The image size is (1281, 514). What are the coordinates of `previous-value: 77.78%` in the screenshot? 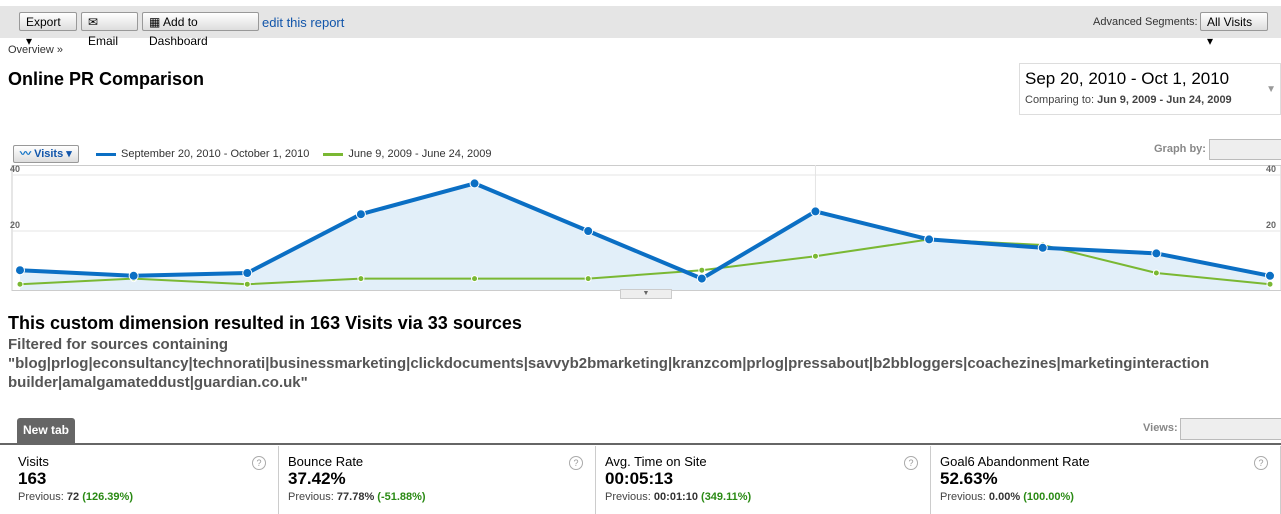 It's located at (355, 497).